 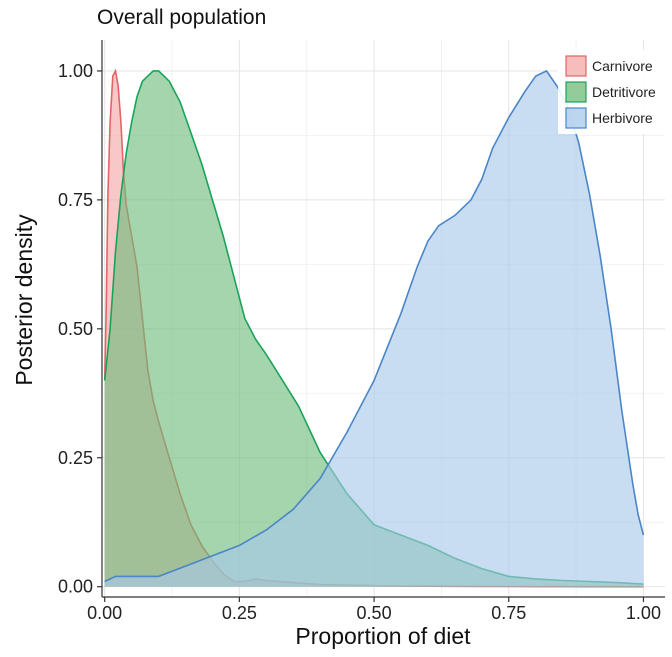 What do you see at coordinates (75, 71) in the screenshot?
I see `y-tick-label: 1.00` at bounding box center [75, 71].